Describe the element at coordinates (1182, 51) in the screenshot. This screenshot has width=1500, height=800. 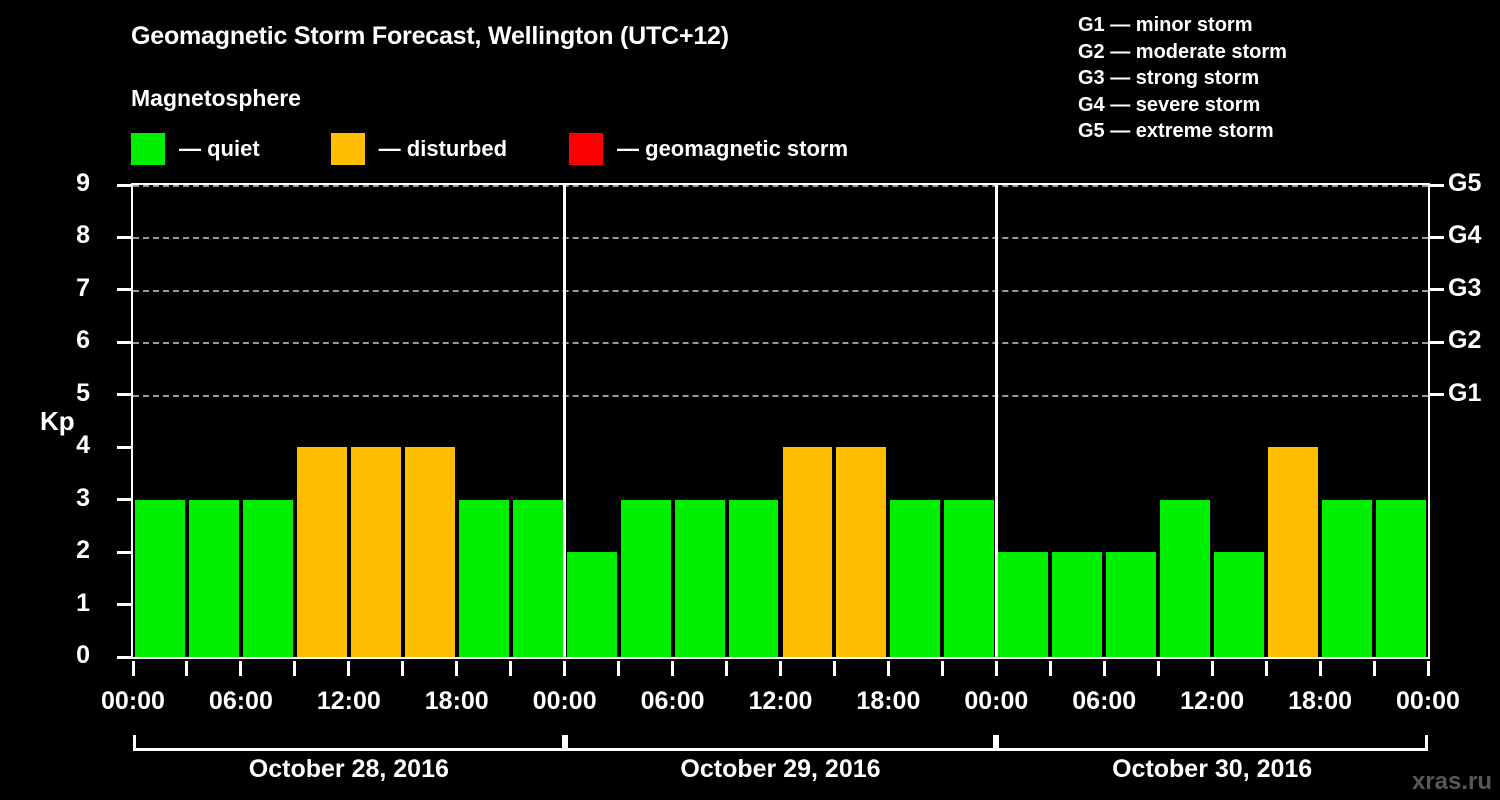
I see `g-scale-row-g2: G2 — moderate storm` at that location.